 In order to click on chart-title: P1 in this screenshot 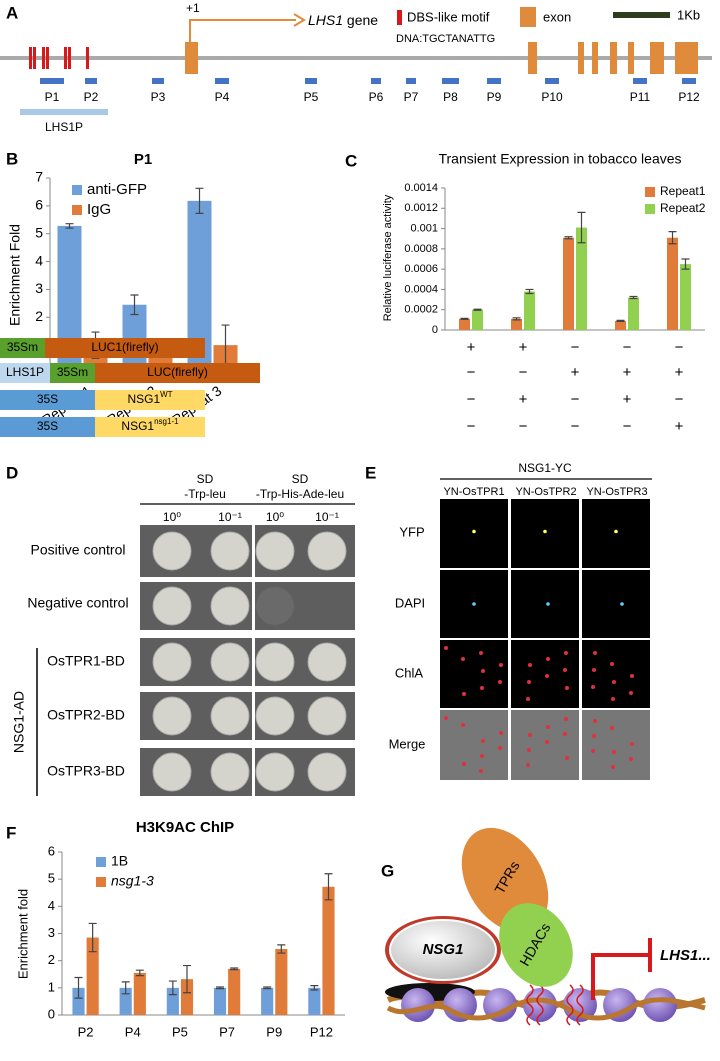, I will do `click(143, 159)`.